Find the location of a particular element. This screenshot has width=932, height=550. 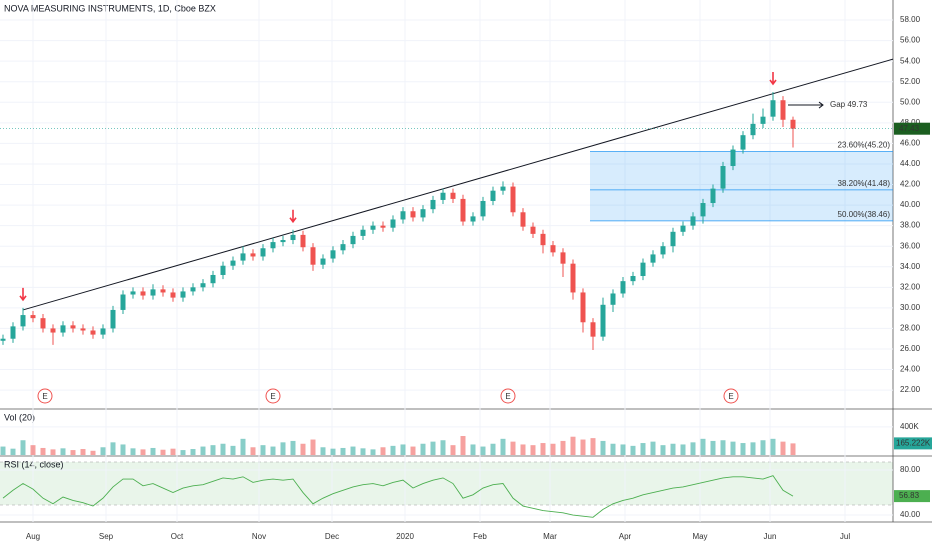

y-tick-label: 34.00 is located at coordinates (910, 266).